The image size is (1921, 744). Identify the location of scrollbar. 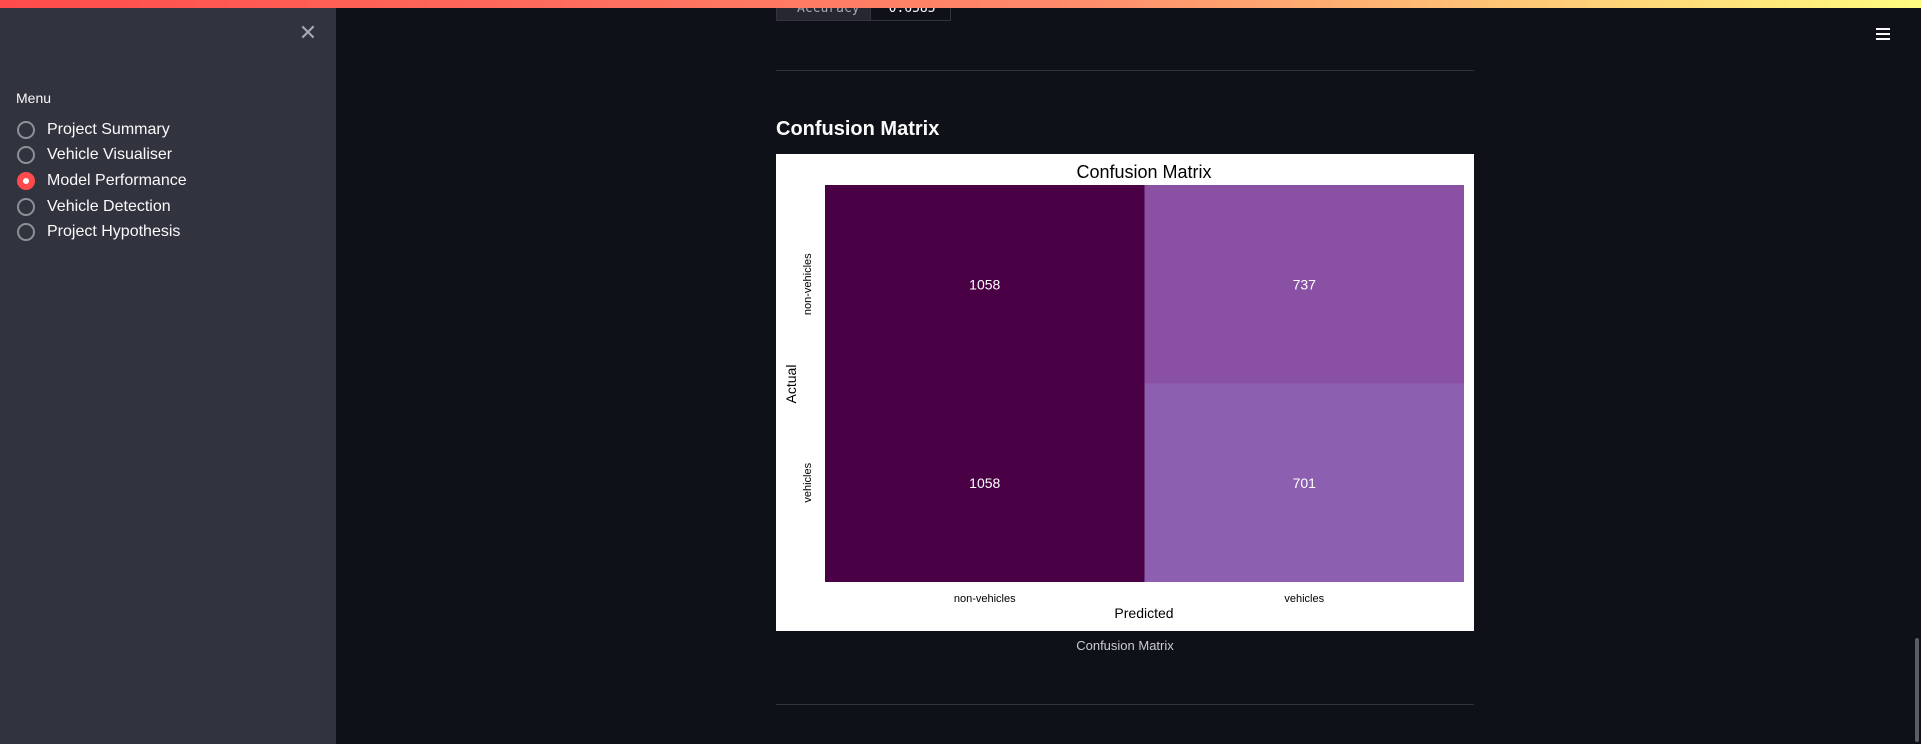
(1917, 372).